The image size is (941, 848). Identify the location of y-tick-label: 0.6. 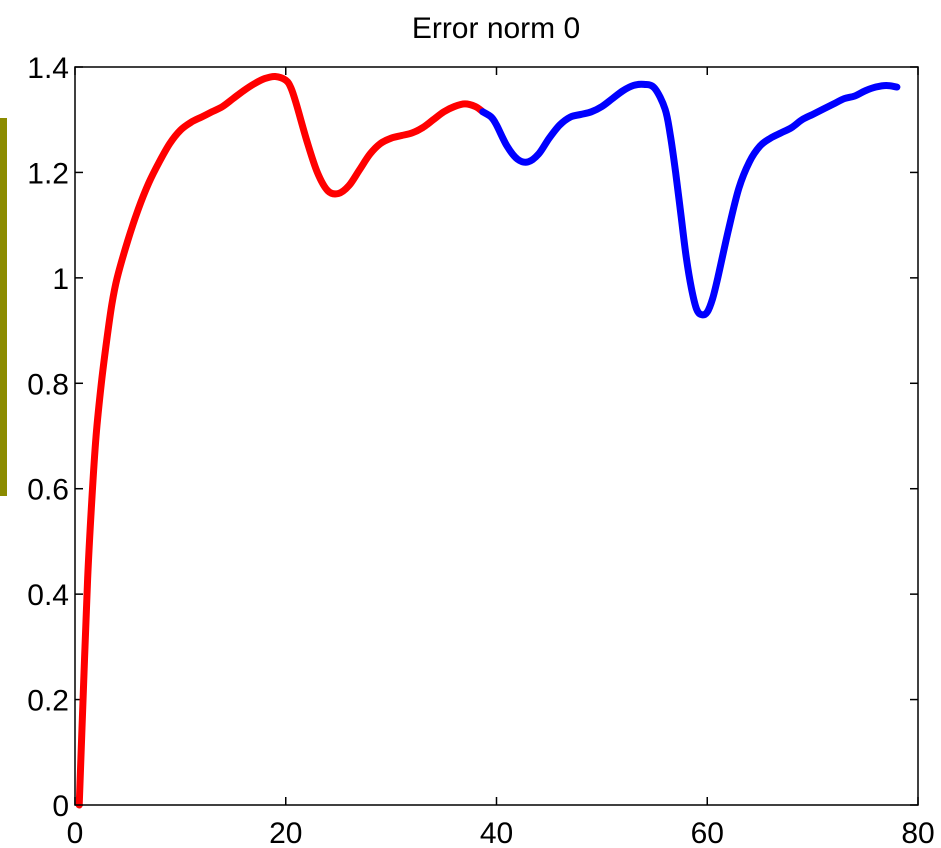
(48, 490).